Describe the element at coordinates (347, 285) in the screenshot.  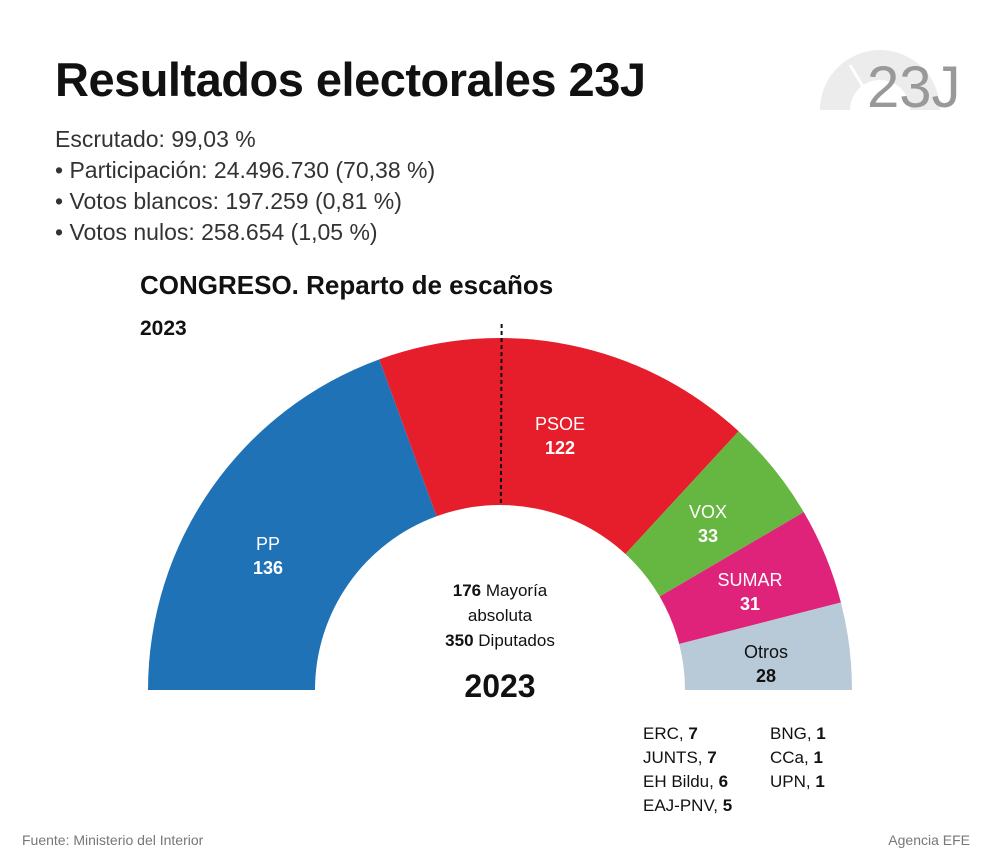
I see `chart-title: CONGRESO. Reparto de escaños` at that location.